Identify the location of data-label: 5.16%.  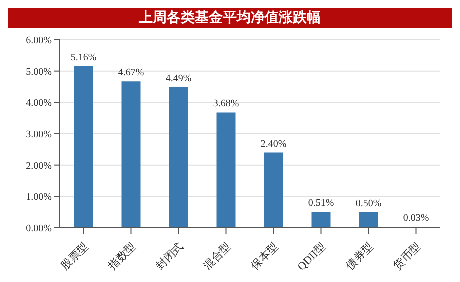
(83, 58).